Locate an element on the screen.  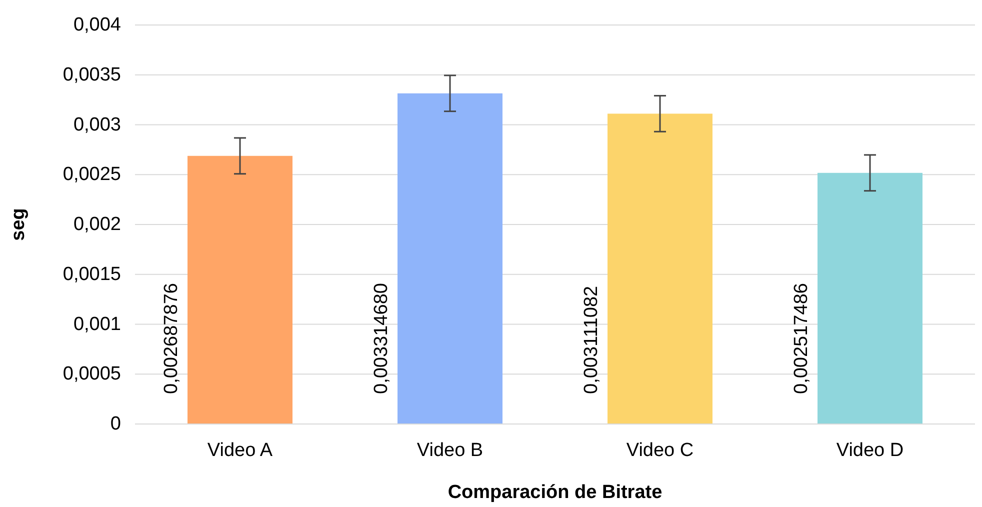
data-label: 0,002517486 is located at coordinates (801, 338).